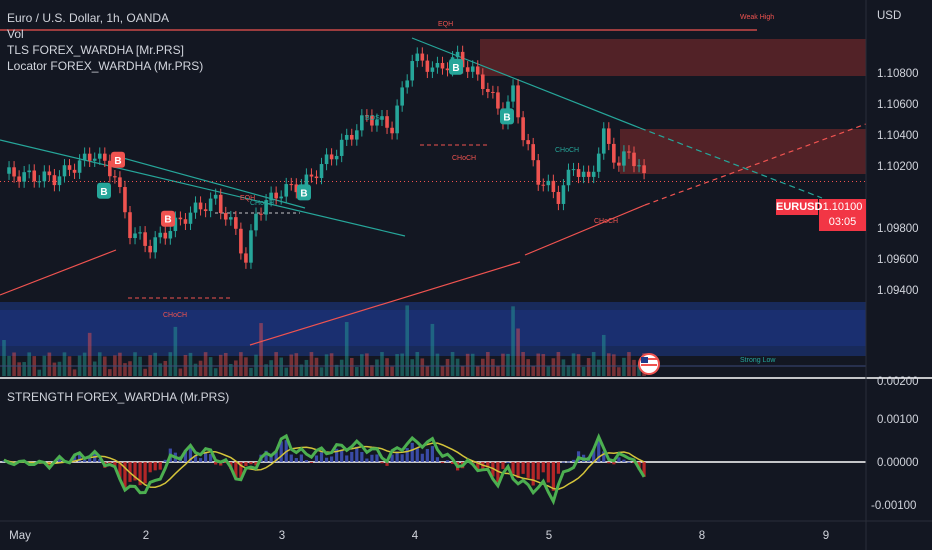  Describe the element at coordinates (95, 50) in the screenshot. I see `legend-tls: TLS FOREX_WARDHA [Mr.PRS]` at that location.